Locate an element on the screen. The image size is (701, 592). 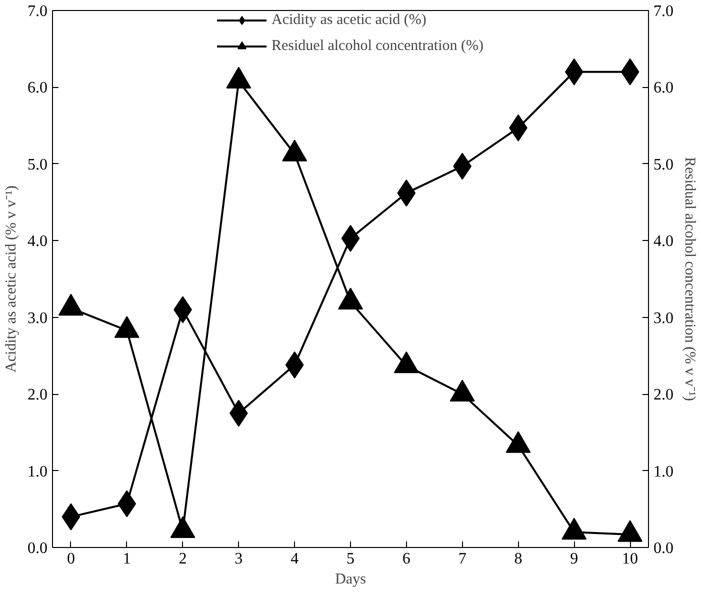
y-tick-label: 0.0 is located at coordinates (38, 548).